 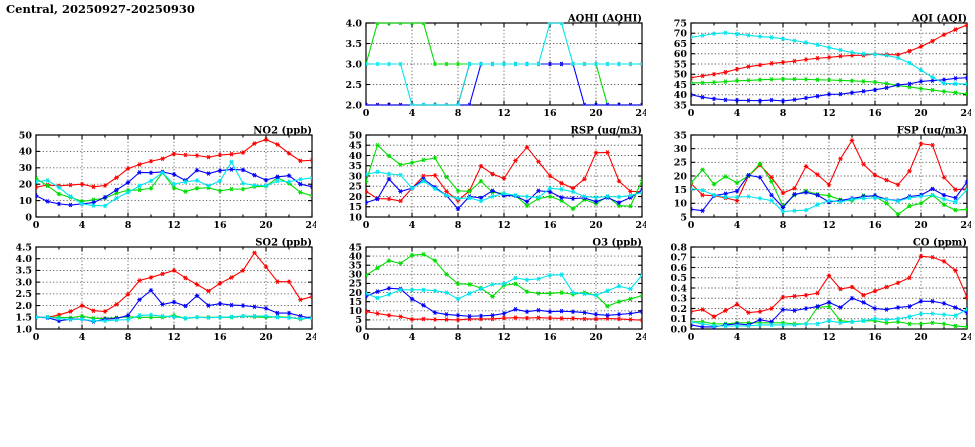 I want to click on y-tick-label: 0.1, so click(x=678, y=319).